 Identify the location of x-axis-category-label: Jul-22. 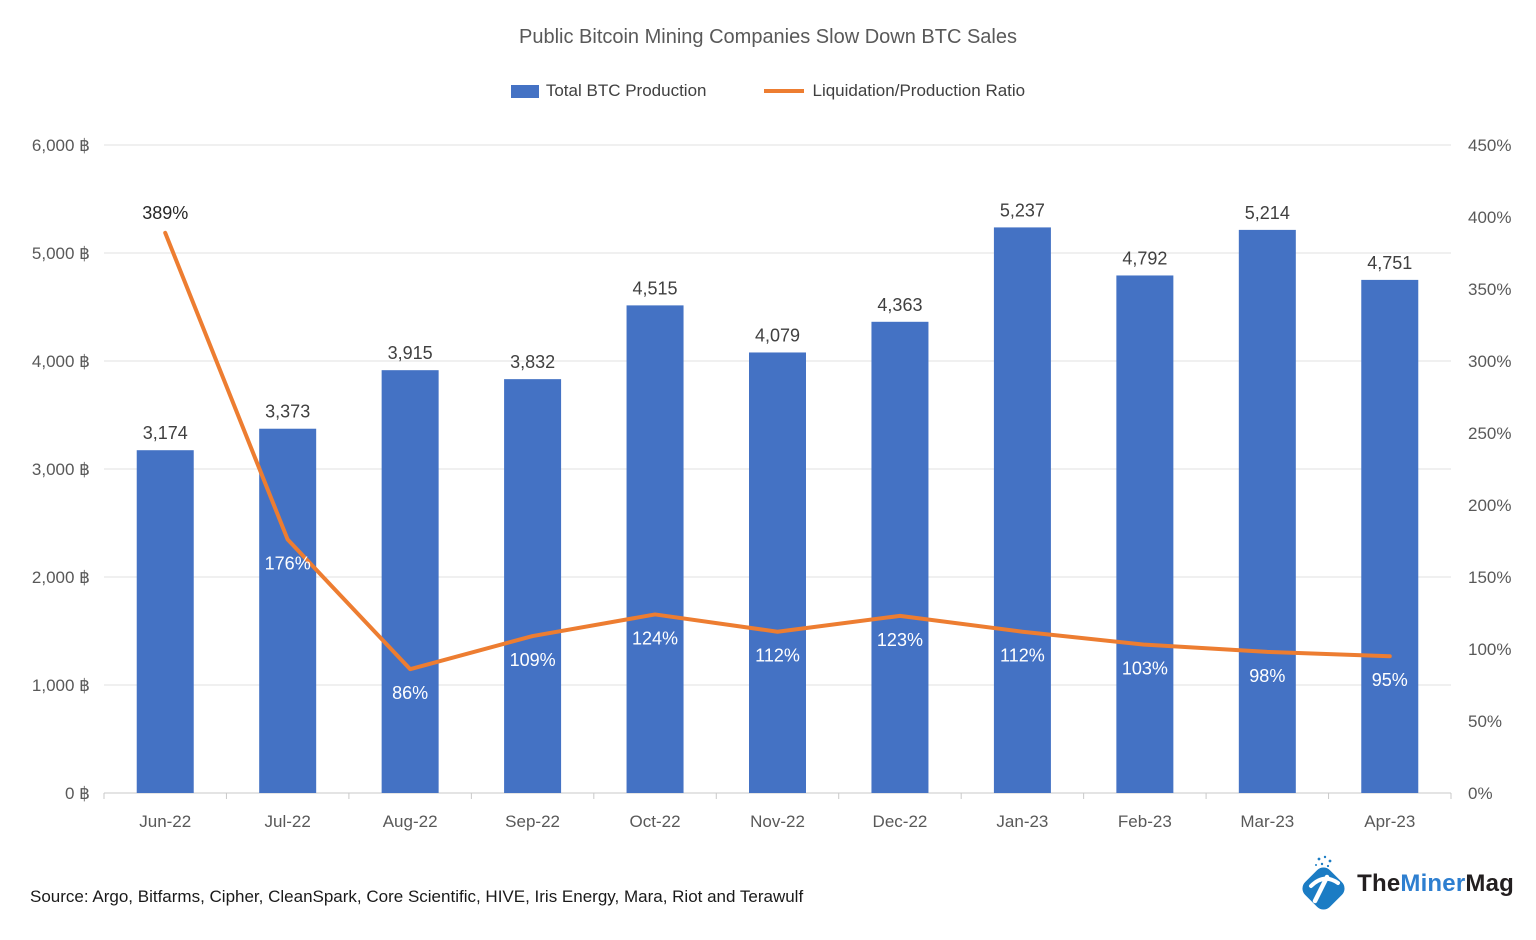
(288, 821).